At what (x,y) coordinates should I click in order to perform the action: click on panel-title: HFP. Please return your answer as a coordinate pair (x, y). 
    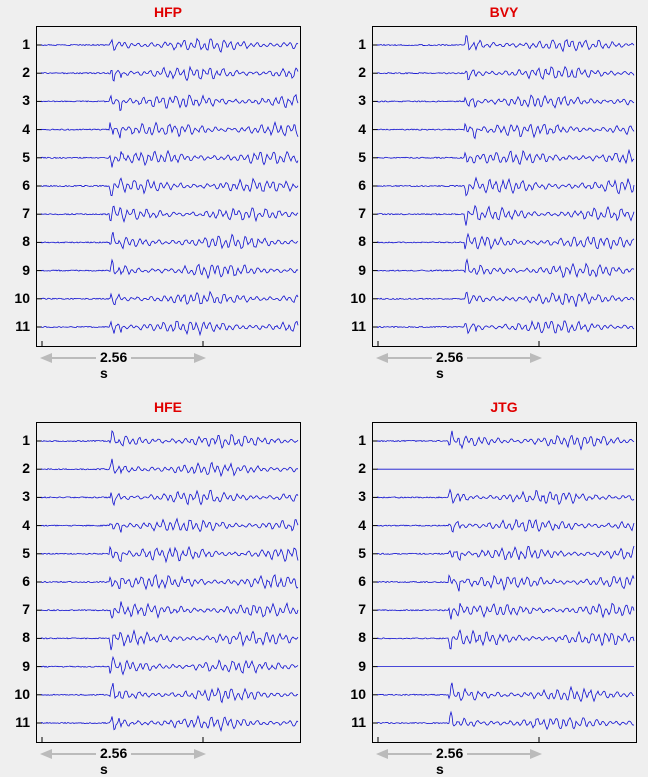
    Looking at the image, I should click on (168, 12).